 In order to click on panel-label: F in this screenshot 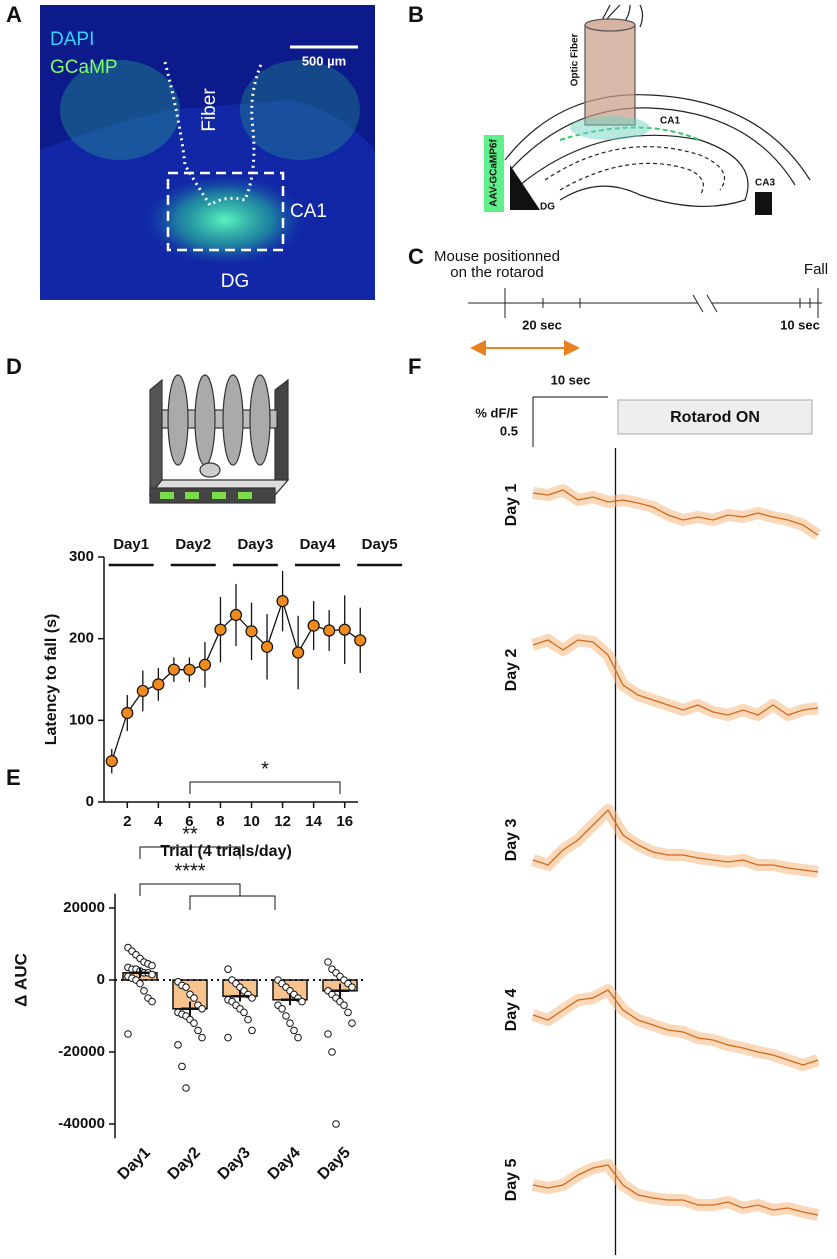, I will do `click(414, 366)`.